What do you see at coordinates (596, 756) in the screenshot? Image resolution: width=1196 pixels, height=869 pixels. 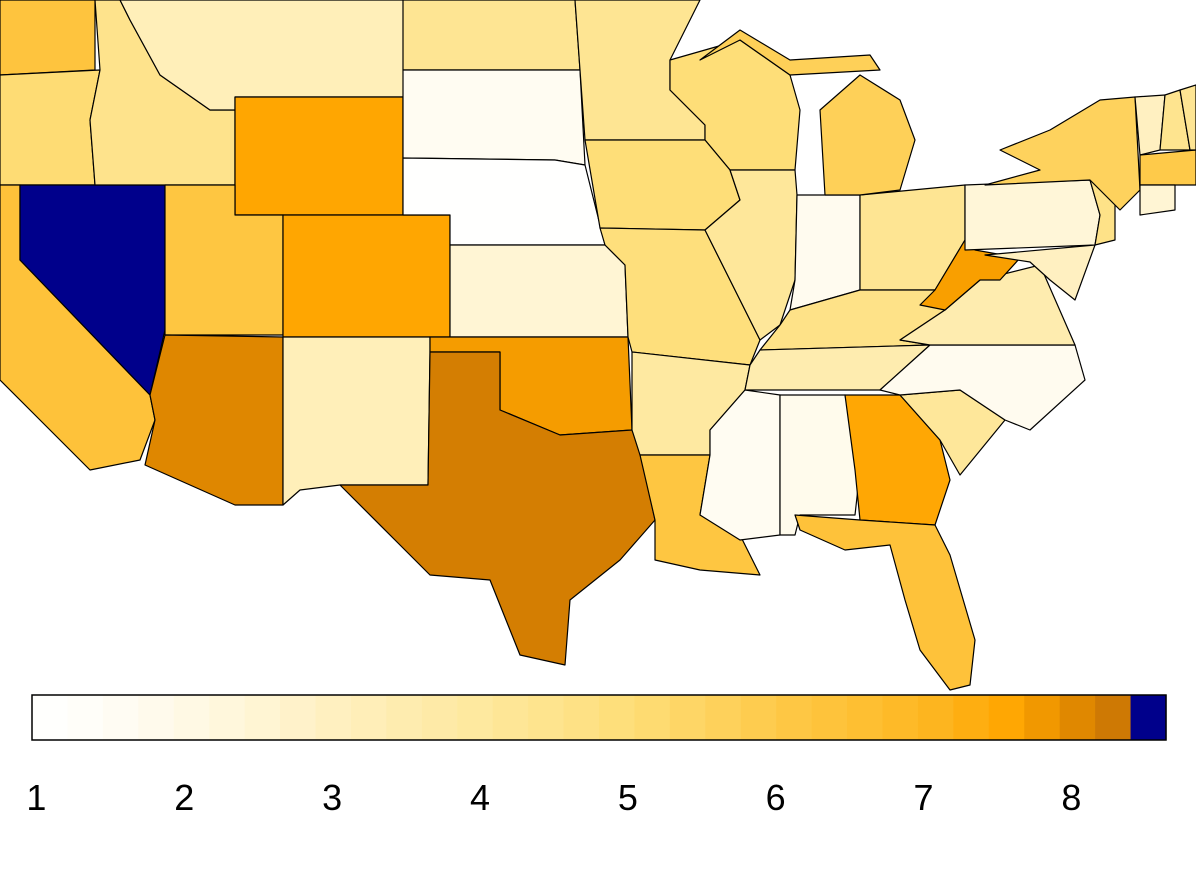 I see `color-legend: 1 2 3 4 5 6 7 8` at bounding box center [596, 756].